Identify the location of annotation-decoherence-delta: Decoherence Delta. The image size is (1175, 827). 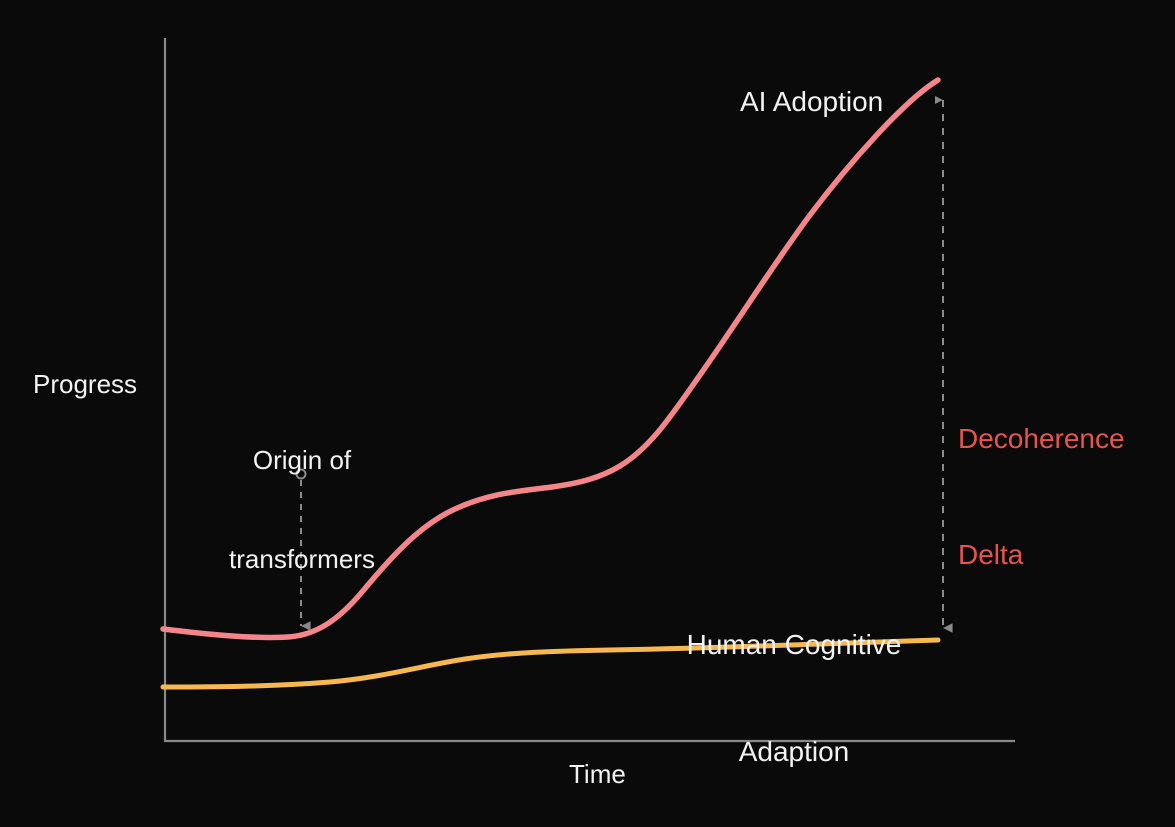
(1041, 497).